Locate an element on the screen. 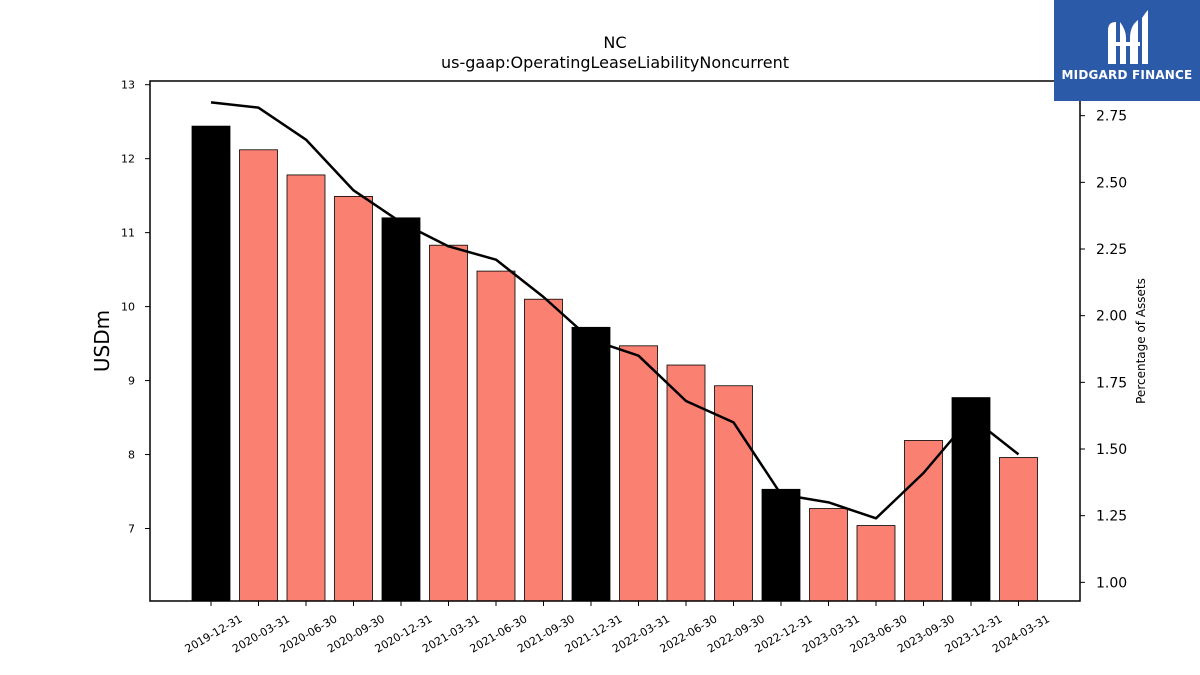 Image resolution: width=1200 pixels, height=675 pixels. y-axis-label: USDm is located at coordinates (102, 341).